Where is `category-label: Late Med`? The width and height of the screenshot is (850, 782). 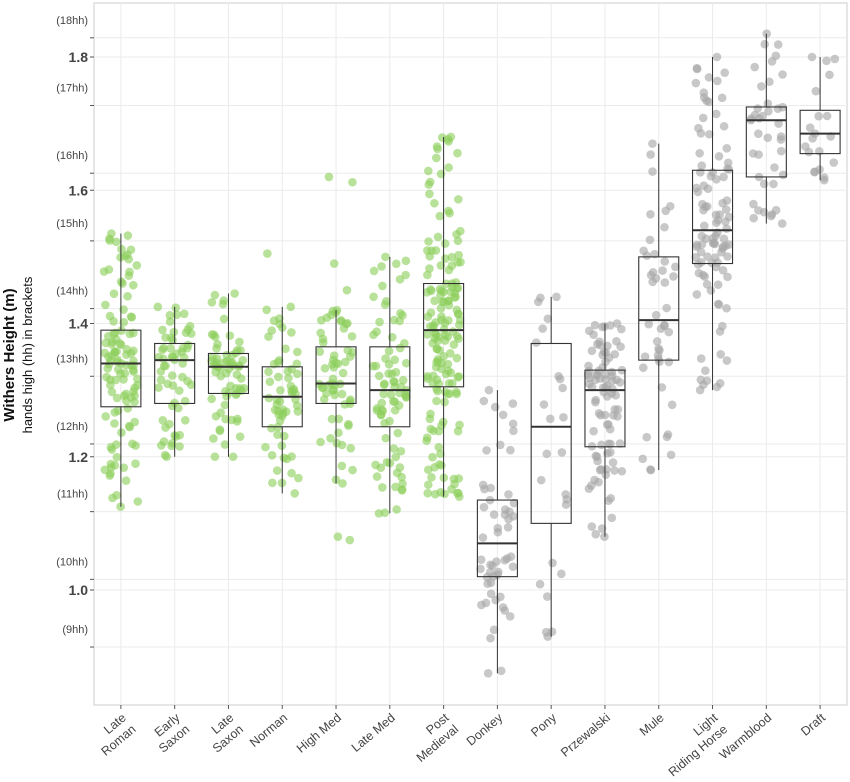 category-label: Late Med is located at coordinates (373, 733).